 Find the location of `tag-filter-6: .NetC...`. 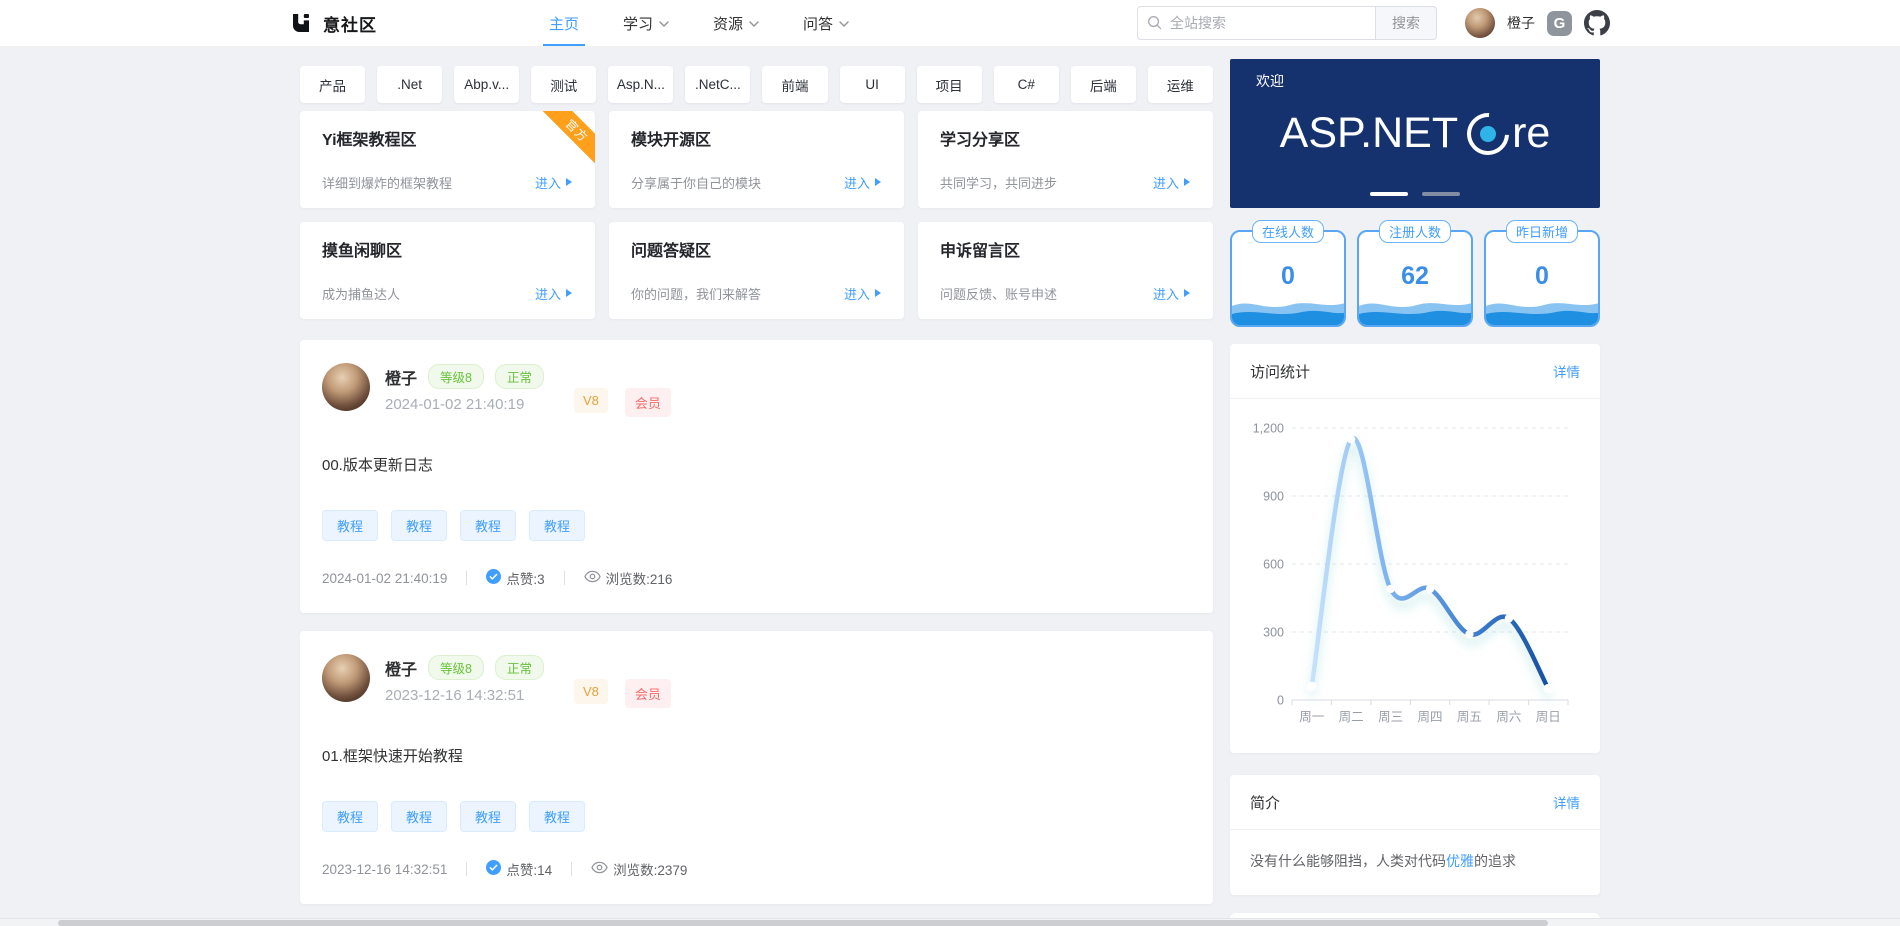

tag-filter-6: .NetC... is located at coordinates (718, 84).